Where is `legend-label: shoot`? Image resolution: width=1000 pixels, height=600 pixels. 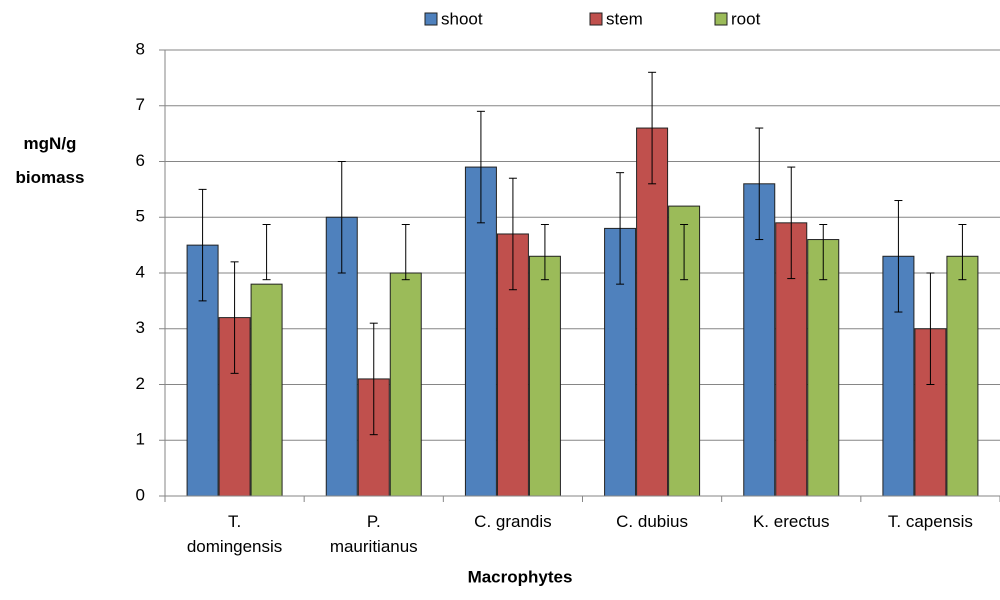 legend-label: shoot is located at coordinates (462, 18).